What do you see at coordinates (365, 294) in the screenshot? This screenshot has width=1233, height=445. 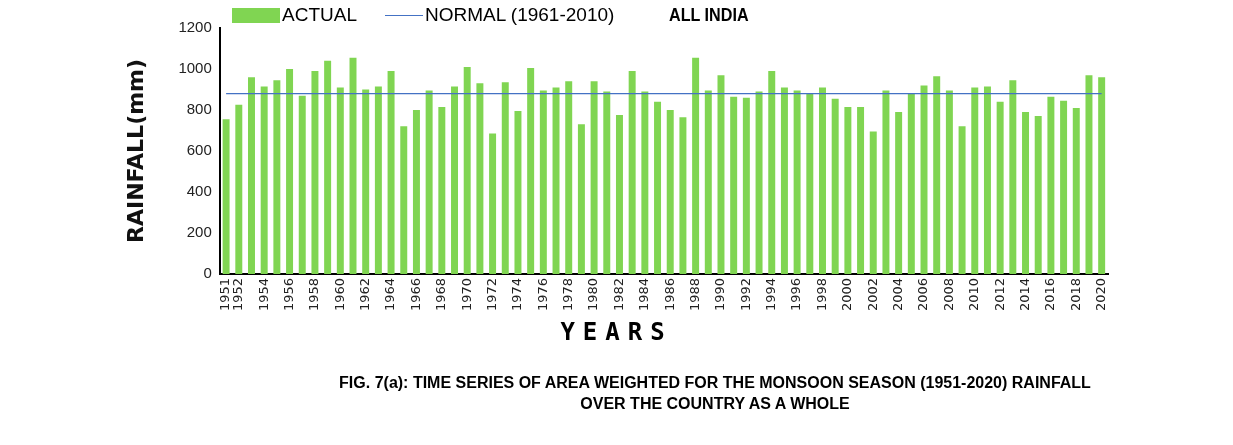 I see `x-tick-label: 1962` at bounding box center [365, 294].